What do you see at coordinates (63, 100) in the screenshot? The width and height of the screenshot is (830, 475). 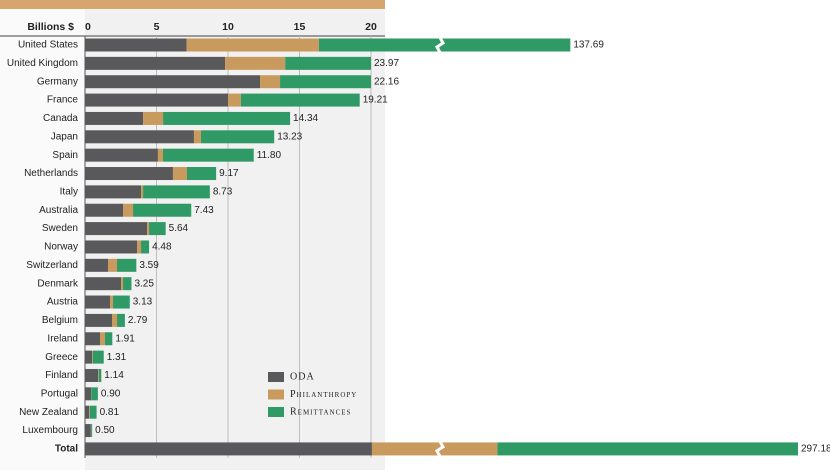 I see `category-label: France` at bounding box center [63, 100].